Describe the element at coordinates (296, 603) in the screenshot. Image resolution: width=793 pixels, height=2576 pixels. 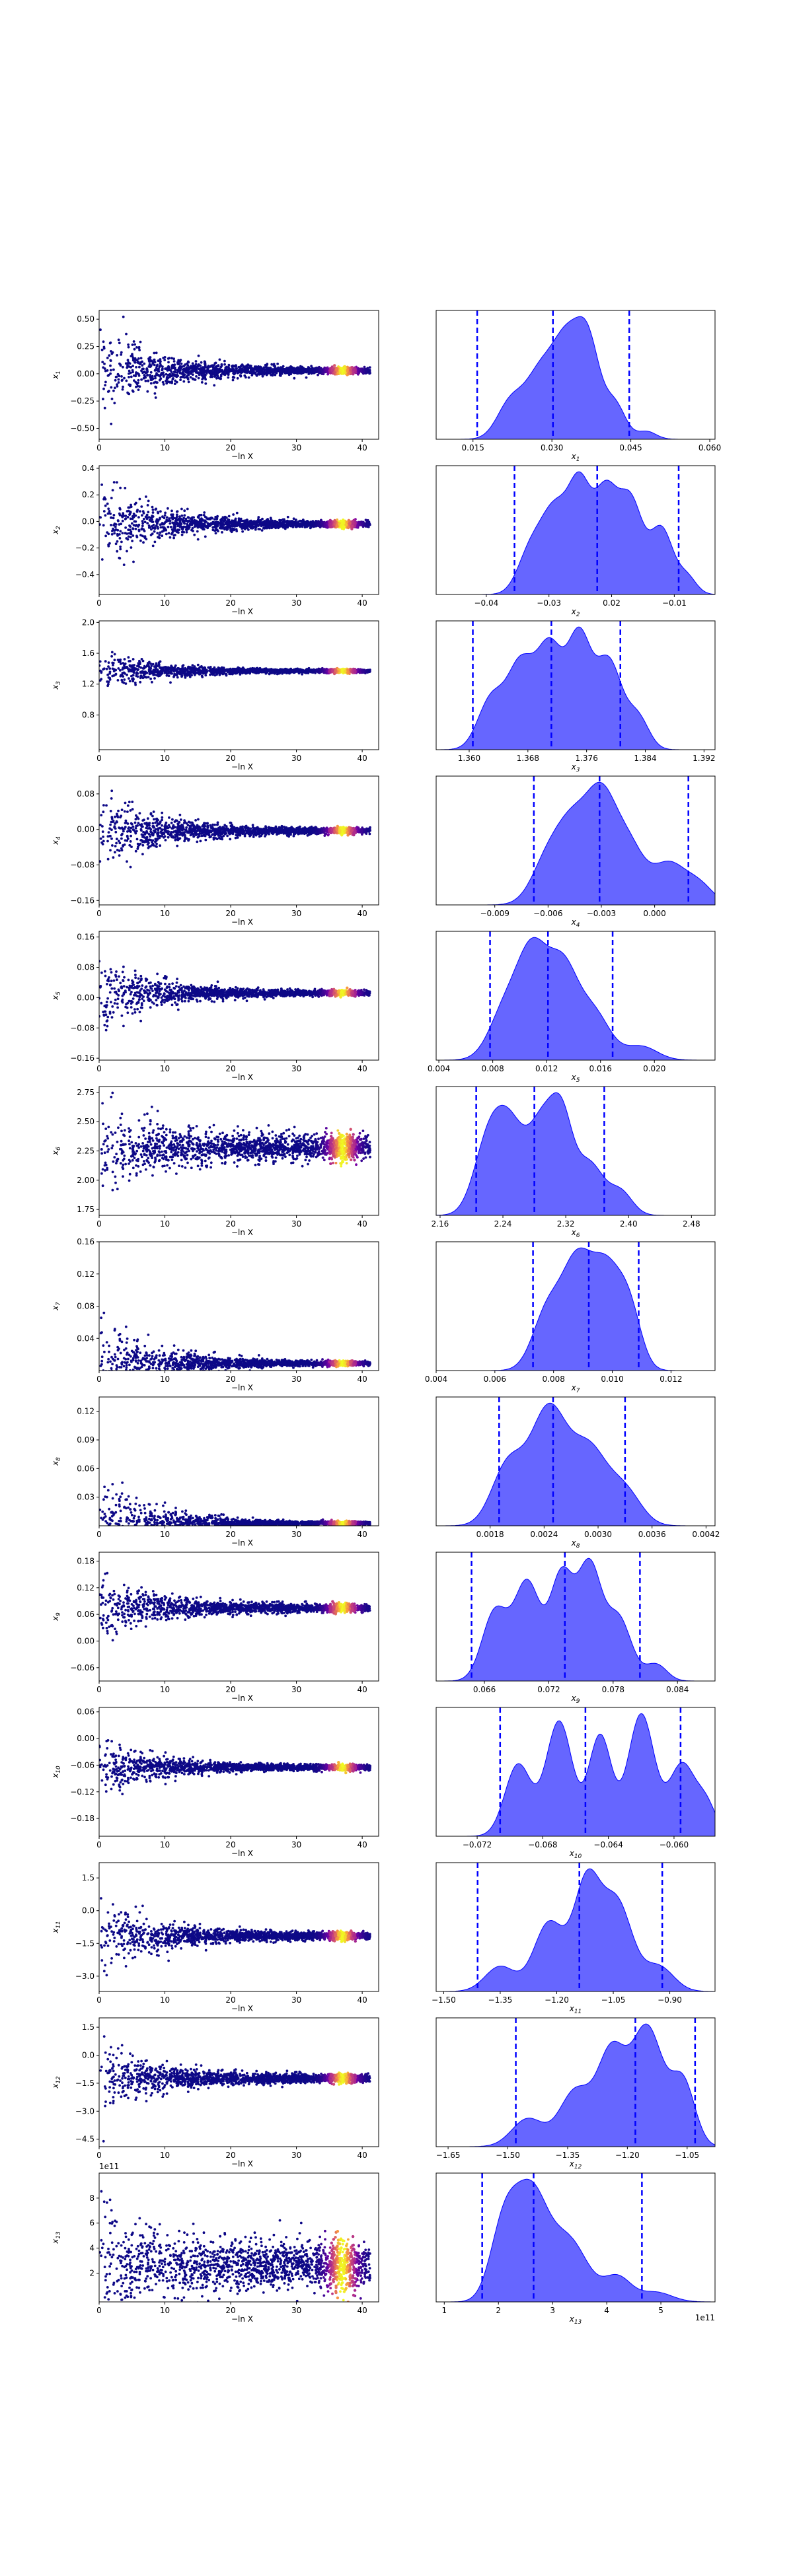
I see `trace-xtick-label: 30` at that location.